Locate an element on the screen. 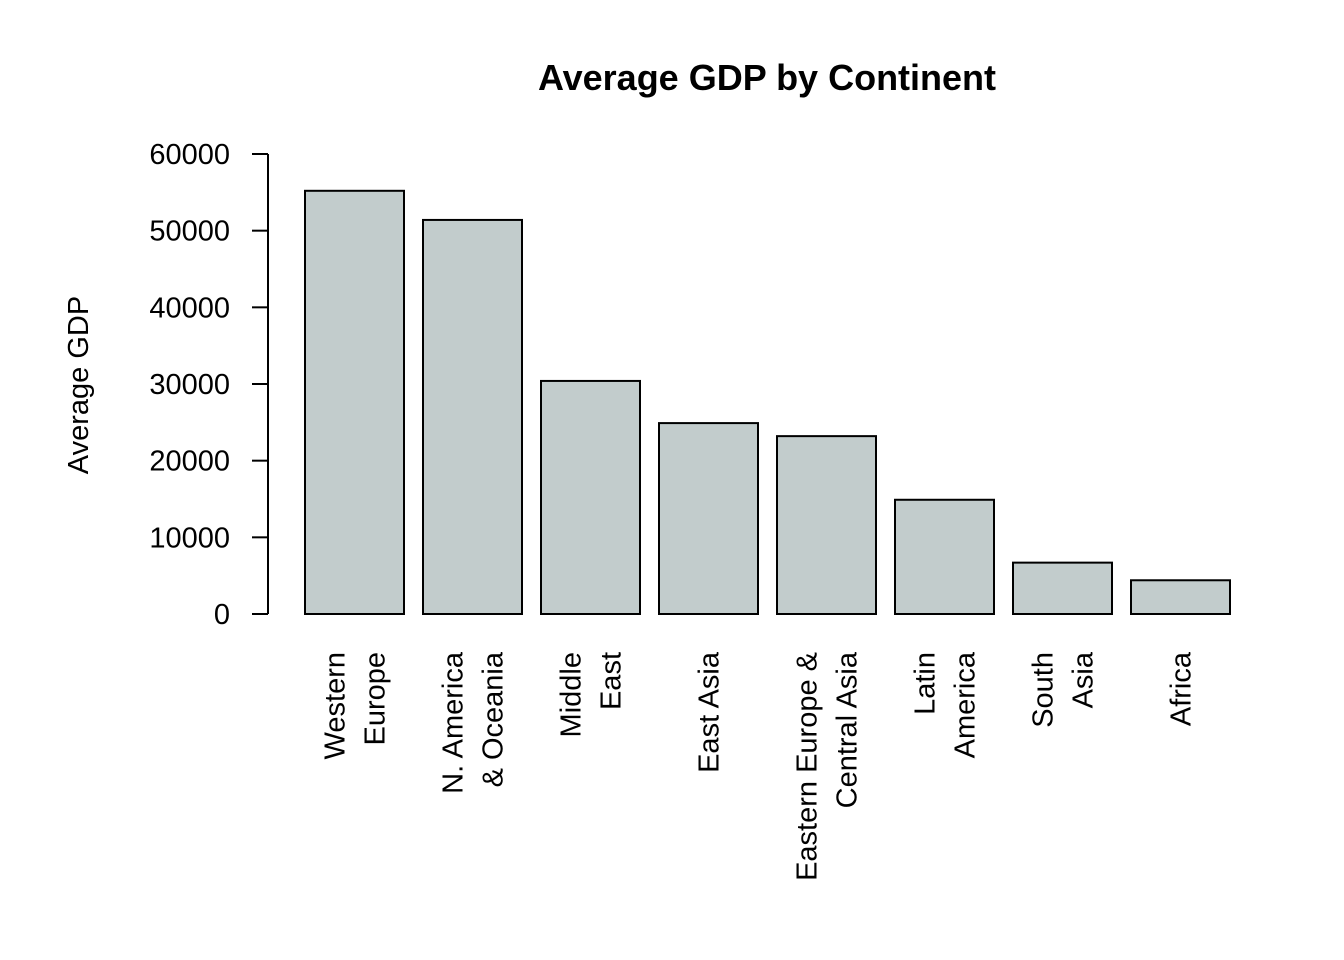 This screenshot has height=960, width=1344. category-label: Middle East is located at coordinates (592, 694).